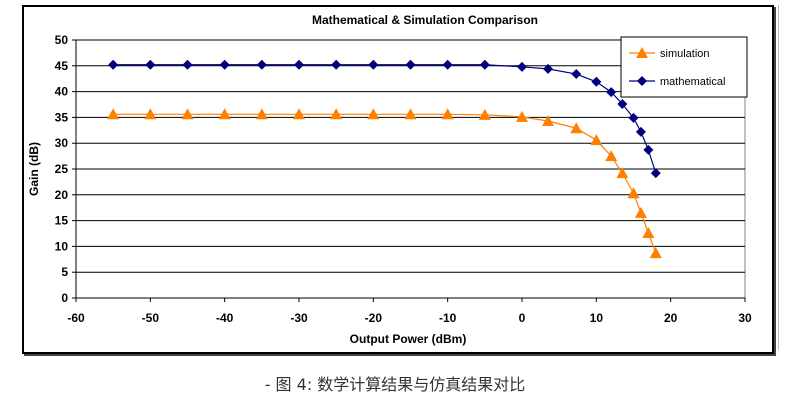  I want to click on x-tick-label: -40, so click(225, 318).